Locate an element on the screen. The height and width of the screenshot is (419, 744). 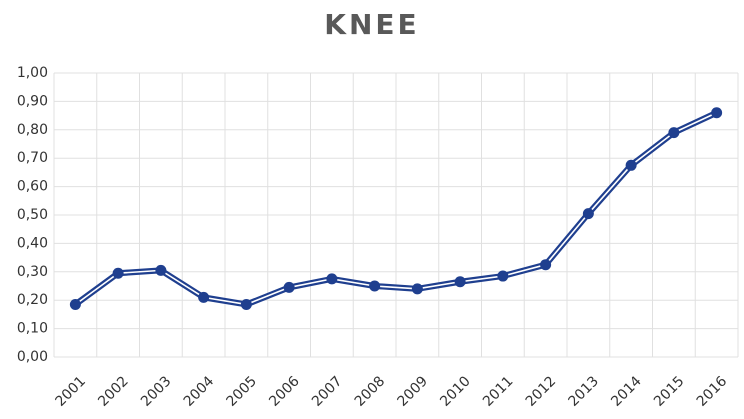
y-tick-label: 0,90 is located at coordinates (32, 101).